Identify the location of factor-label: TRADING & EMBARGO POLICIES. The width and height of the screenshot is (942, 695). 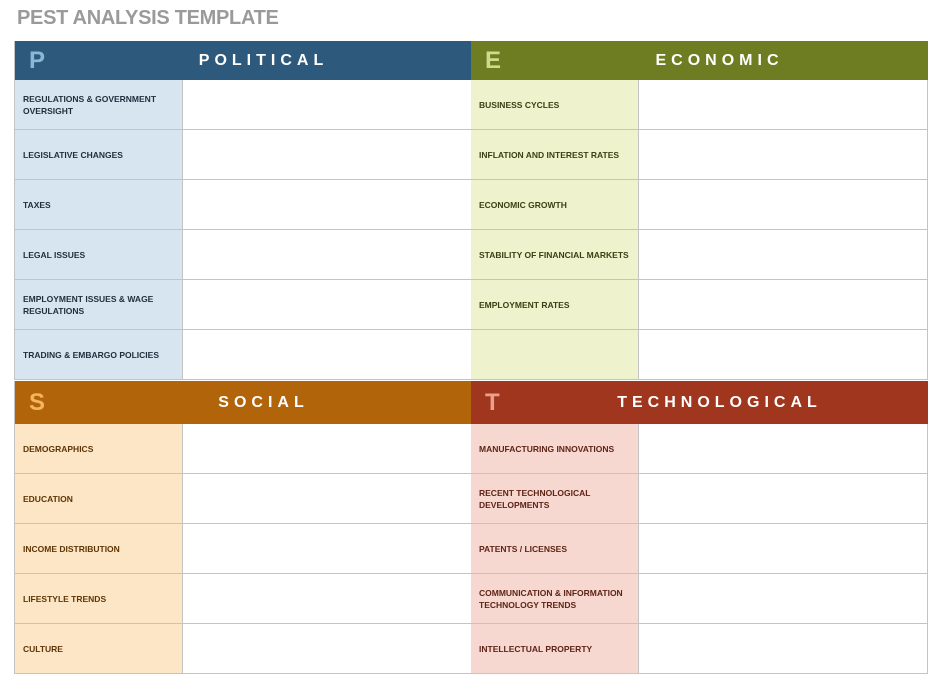
(99, 354).